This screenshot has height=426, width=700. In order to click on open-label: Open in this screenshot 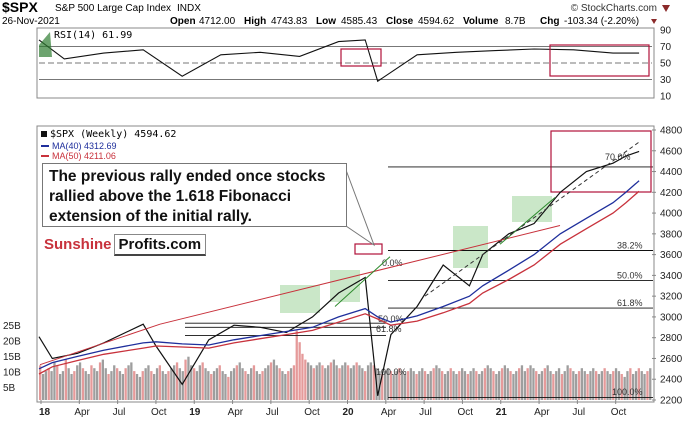, I will do `click(183, 21)`.